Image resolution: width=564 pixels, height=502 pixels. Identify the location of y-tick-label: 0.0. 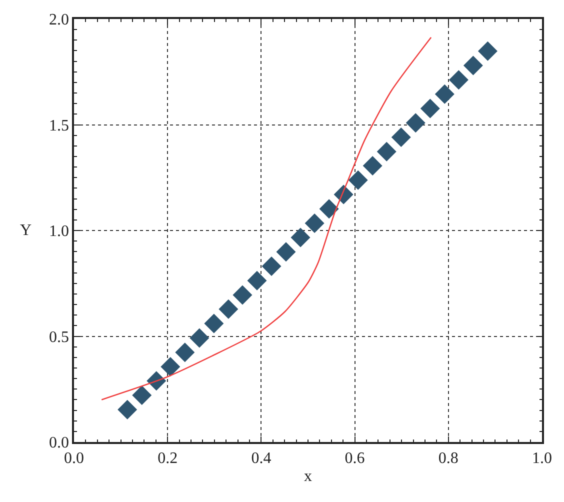
(59, 443).